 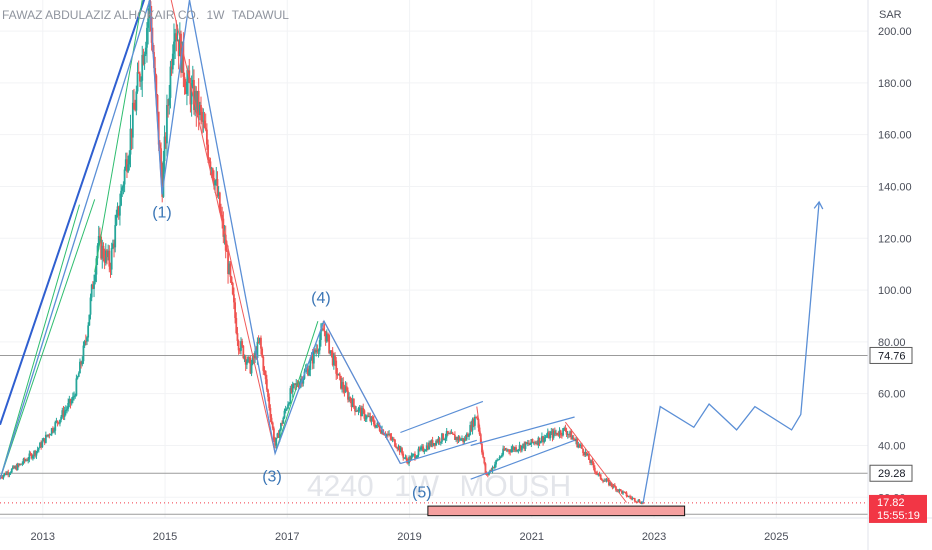 I want to click on level-badge, so click(x=891, y=355).